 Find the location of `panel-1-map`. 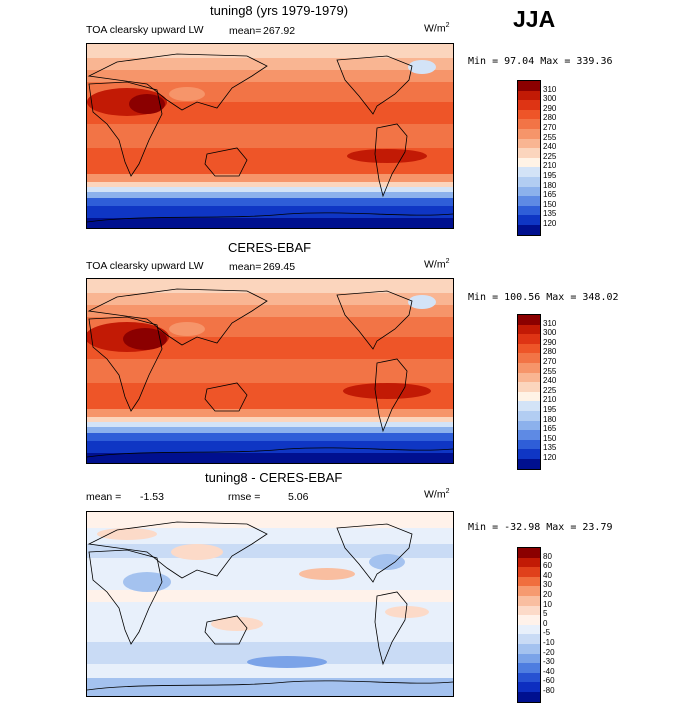

panel-1-map is located at coordinates (270, 136).